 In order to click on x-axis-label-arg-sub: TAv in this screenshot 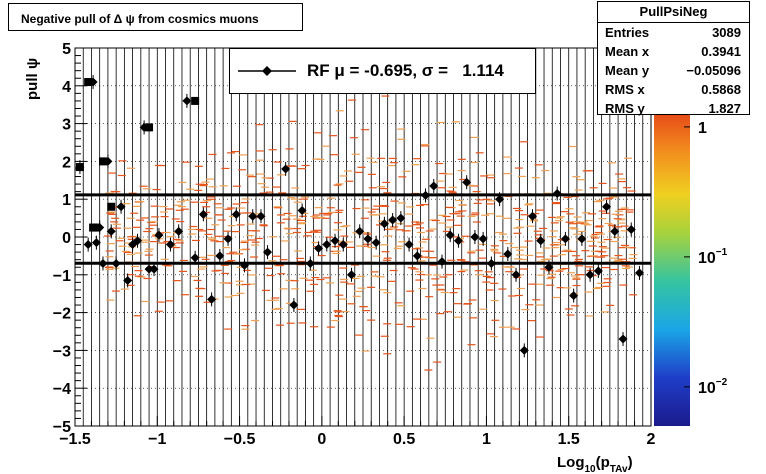, I will do `click(619, 469)`.